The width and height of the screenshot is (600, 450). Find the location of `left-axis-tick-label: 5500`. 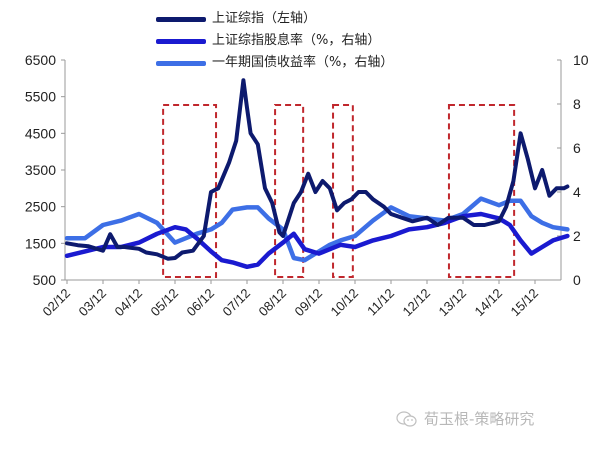

left-axis-tick-label: 5500 is located at coordinates (40, 97).